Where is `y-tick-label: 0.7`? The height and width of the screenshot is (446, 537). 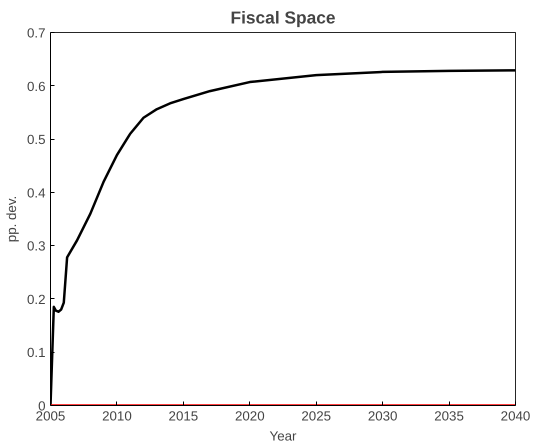 y-tick-label: 0.7 is located at coordinates (36, 33).